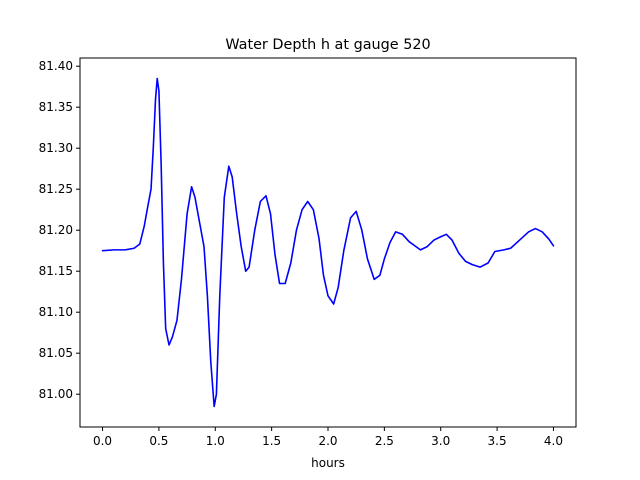 This screenshot has height=480, width=640. What do you see at coordinates (327, 45) in the screenshot?
I see `chart-title: Water Depth h at gauge 520` at bounding box center [327, 45].